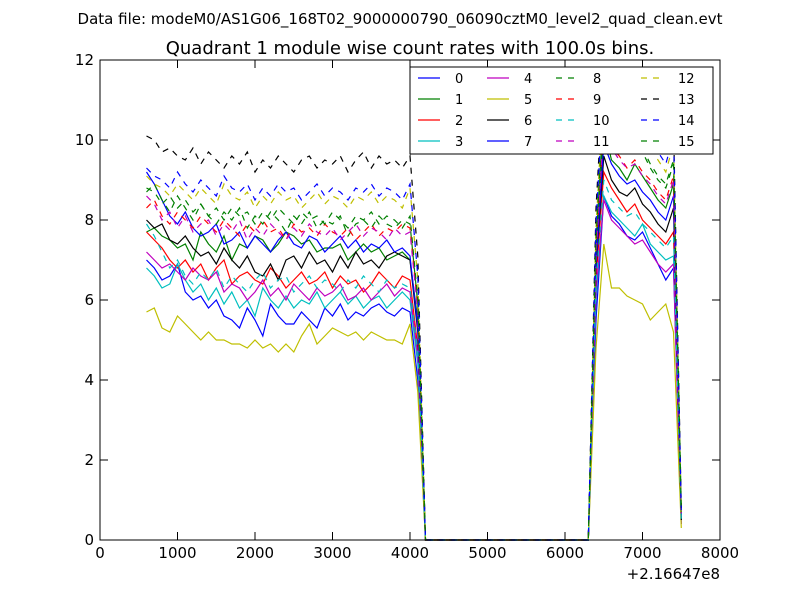 This screenshot has width=800, height=600. What do you see at coordinates (528, 100) in the screenshot?
I see `legend-label-5: 5` at bounding box center [528, 100].